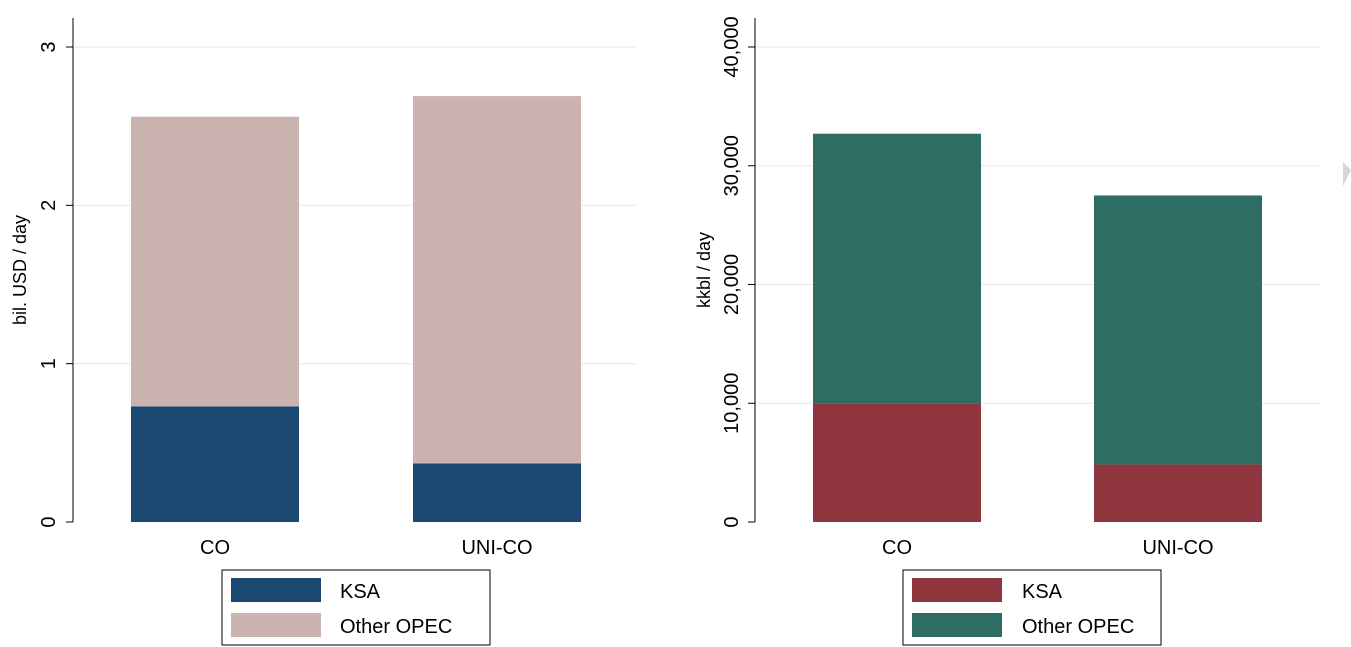  Describe the element at coordinates (732, 403) in the screenshot. I see `y-tick-label: 10,000` at that location.